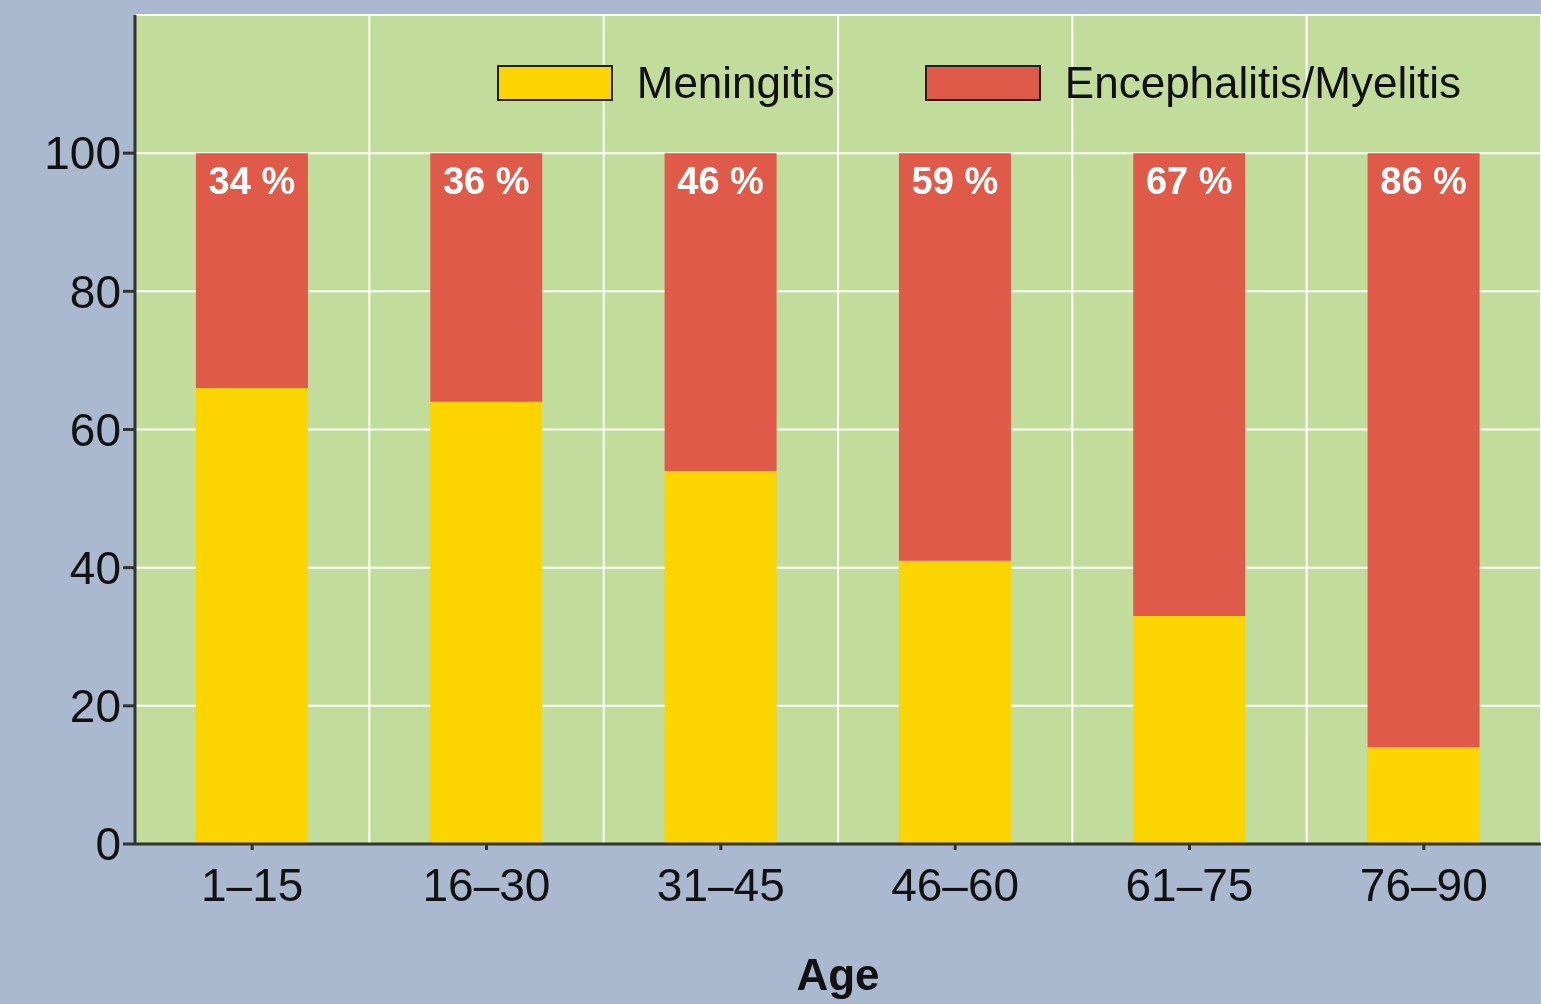 Image resolution: width=1541 pixels, height=1004 pixels. I want to click on legend-label: Meningitis, so click(735, 83).